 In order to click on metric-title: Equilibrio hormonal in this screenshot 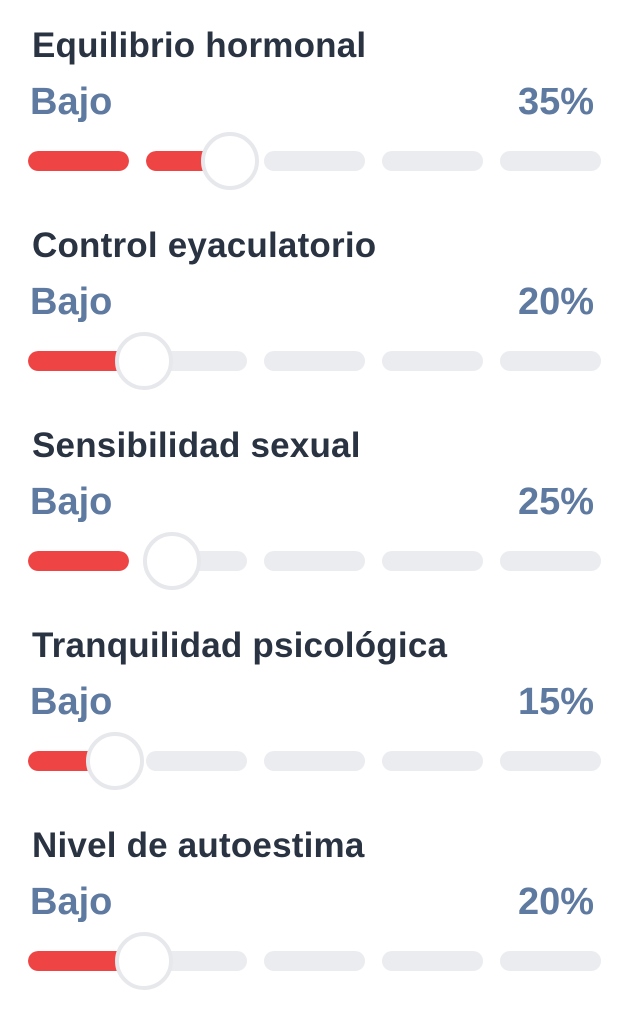, I will do `click(199, 45)`.